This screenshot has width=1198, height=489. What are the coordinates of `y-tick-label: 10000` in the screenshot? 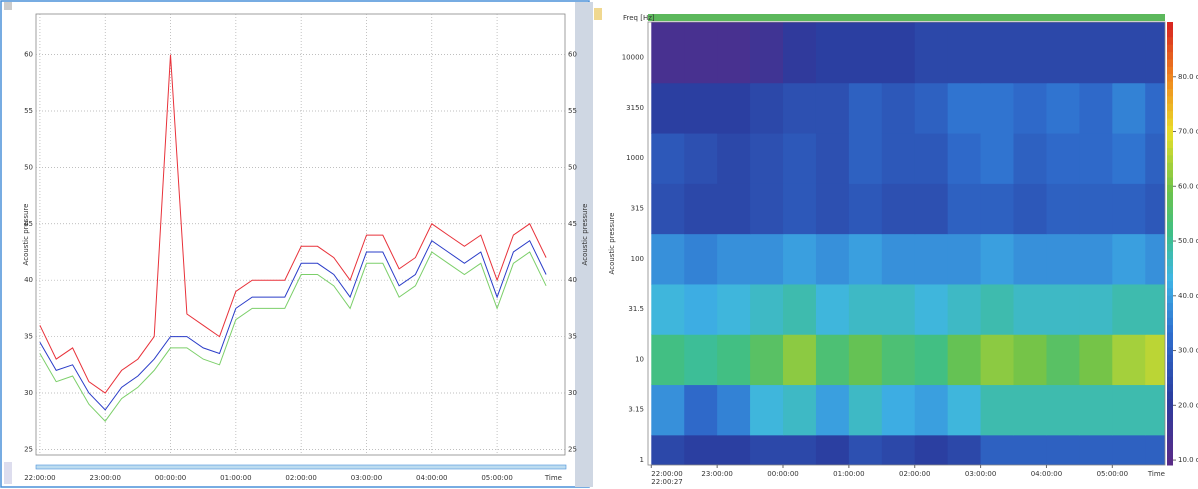 It's located at (633, 58).